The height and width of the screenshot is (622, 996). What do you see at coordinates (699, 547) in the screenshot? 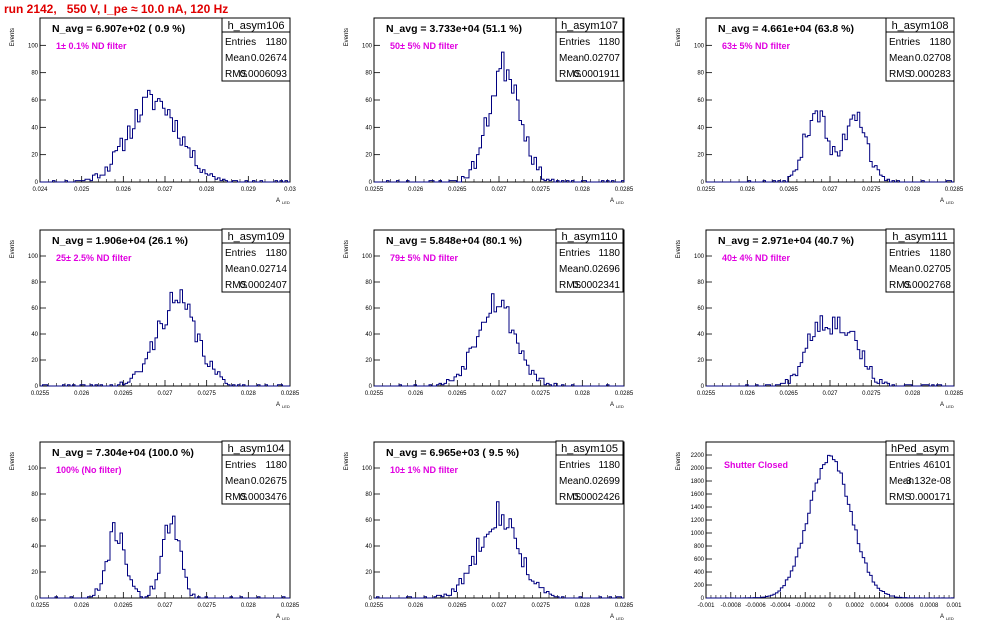
I see `y-tick-label: 800` at bounding box center [699, 547].